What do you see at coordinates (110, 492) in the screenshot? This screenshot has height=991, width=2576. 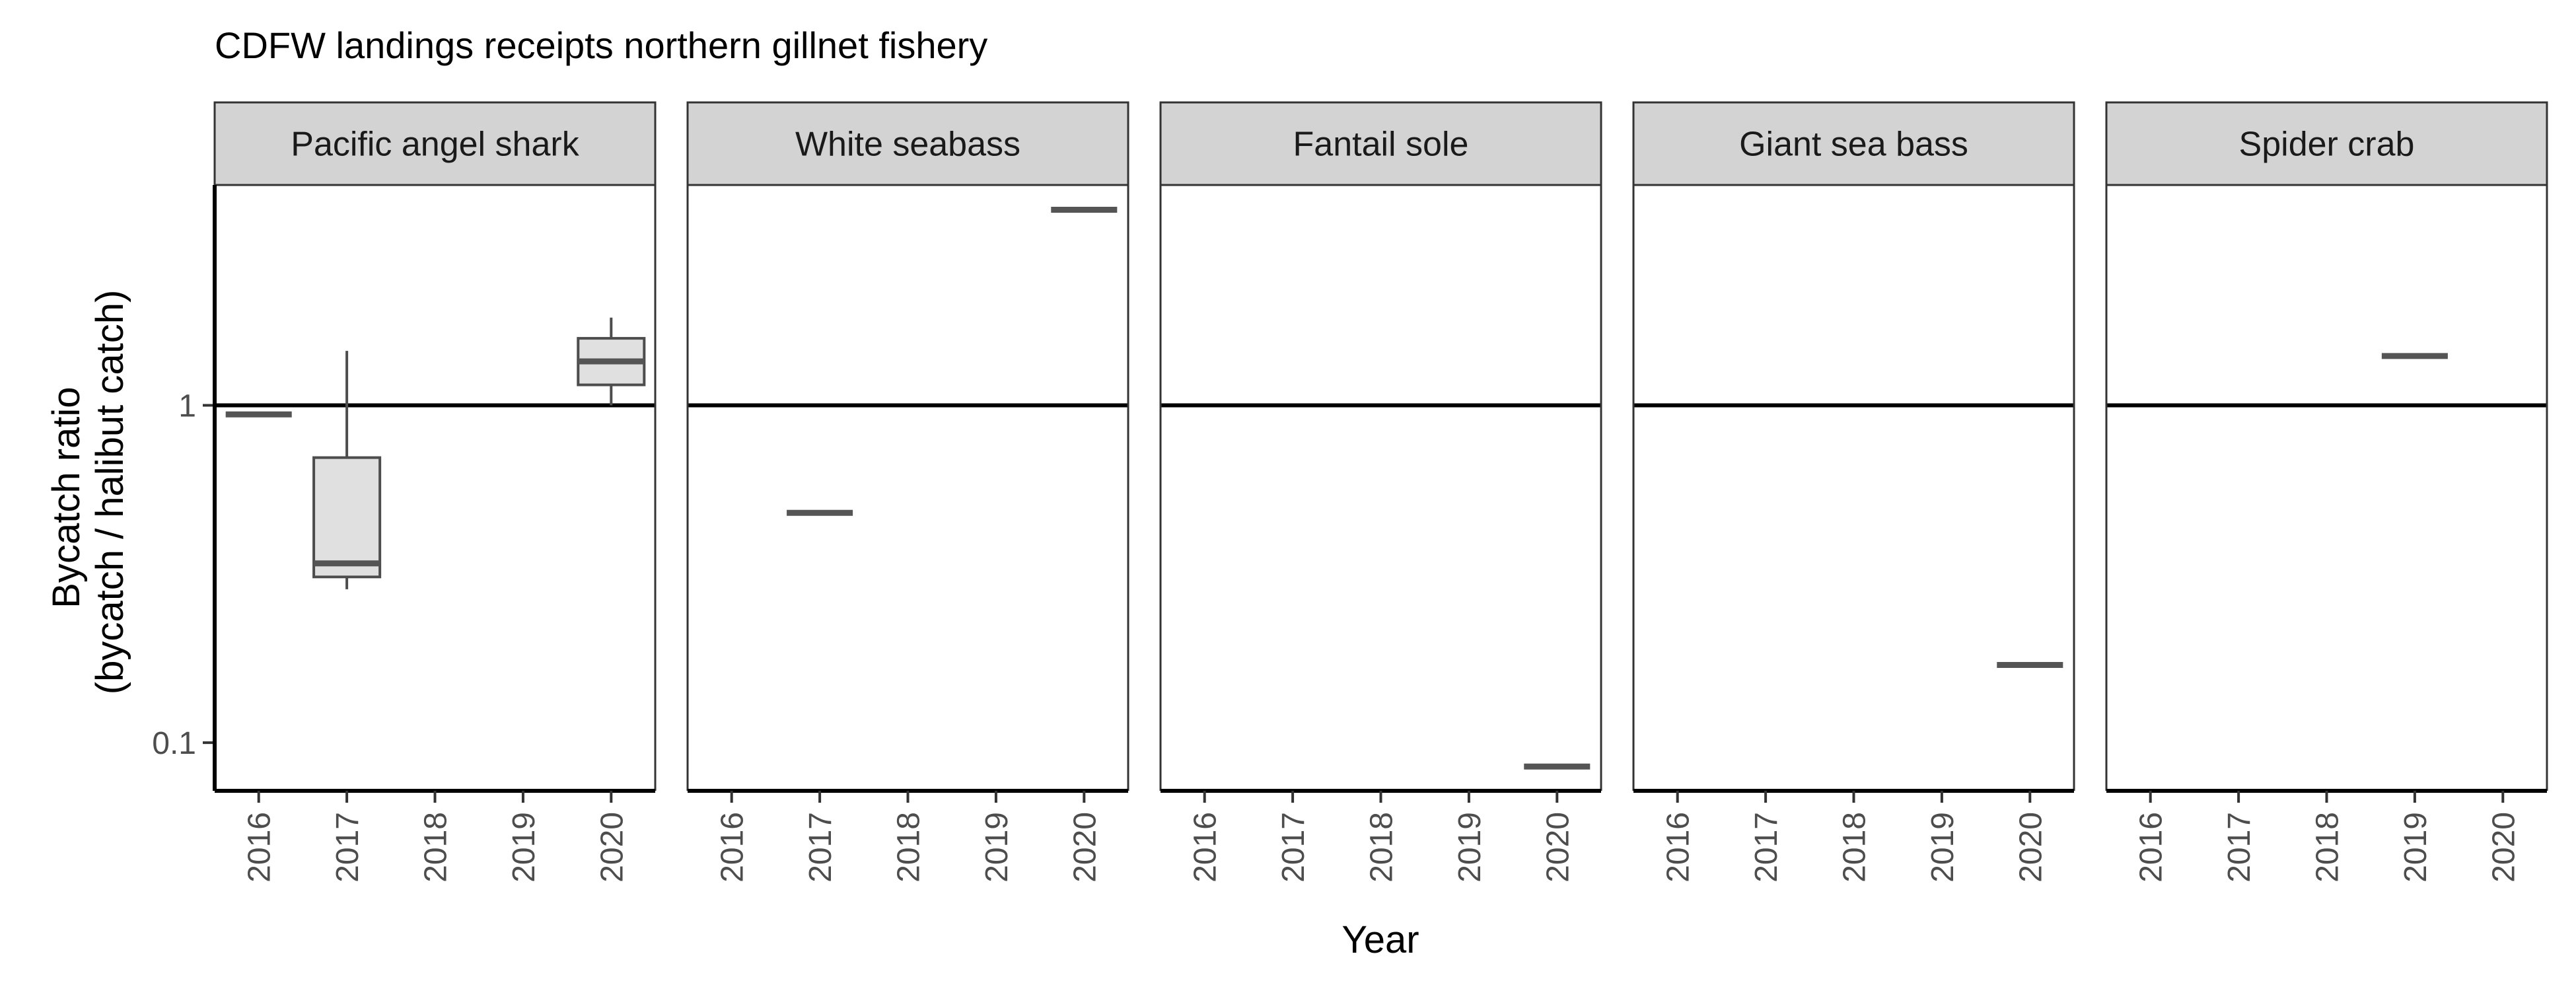 I see `y-axis-label-line-2: (bycatch / halibut catch)` at bounding box center [110, 492].